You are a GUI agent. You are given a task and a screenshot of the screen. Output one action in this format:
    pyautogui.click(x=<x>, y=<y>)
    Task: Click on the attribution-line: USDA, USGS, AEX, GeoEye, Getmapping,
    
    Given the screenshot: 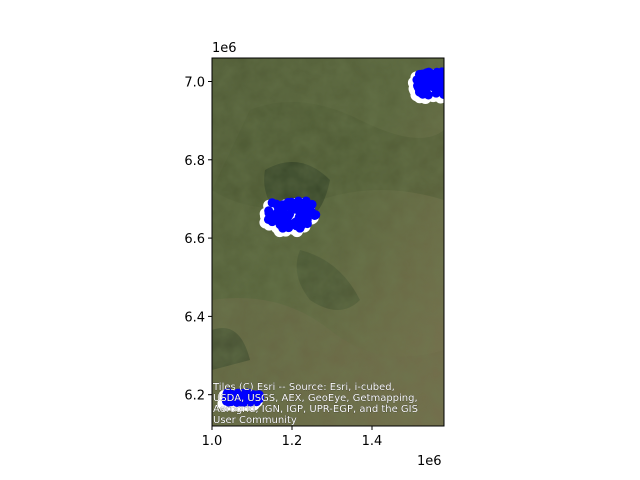 What is the action you would take?
    pyautogui.click(x=315, y=398)
    